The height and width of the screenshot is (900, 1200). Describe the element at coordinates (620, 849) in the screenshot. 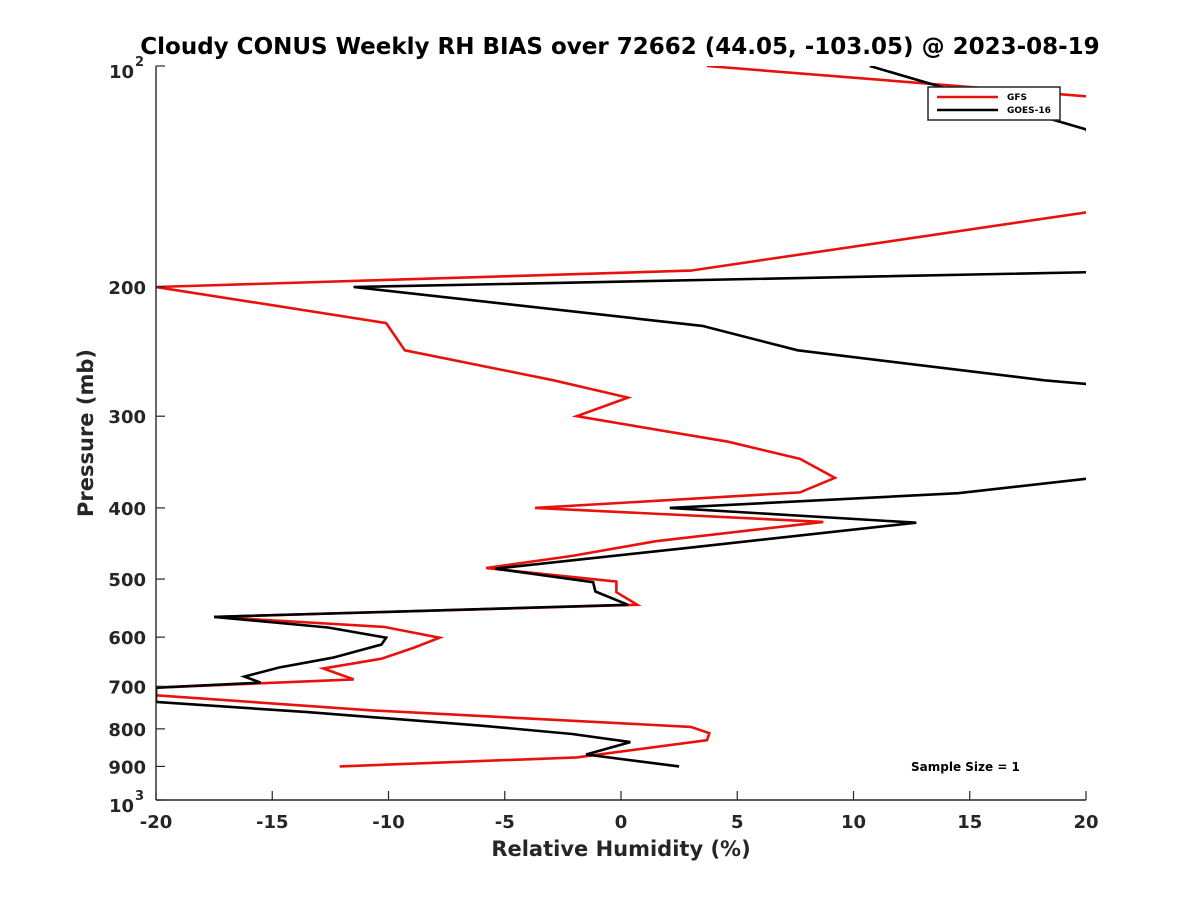

I see `x-axis-label: Relative Humidity (%)` at that location.